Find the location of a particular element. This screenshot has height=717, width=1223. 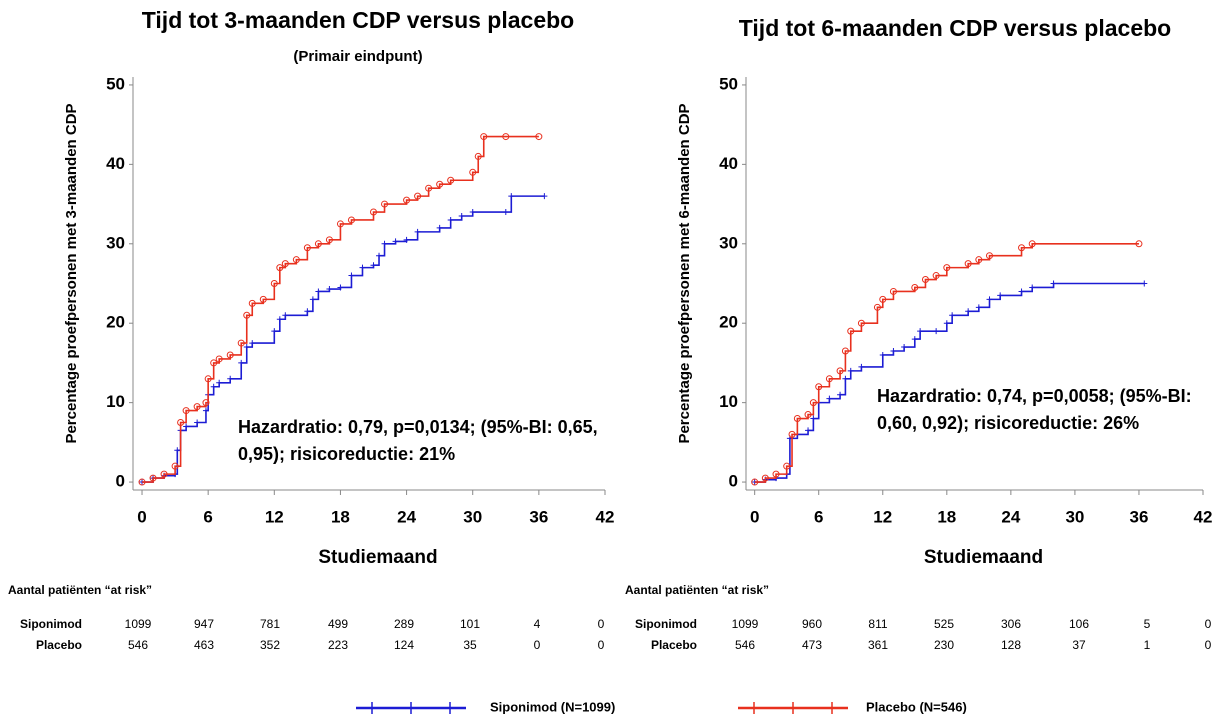

risk-row-label: Siponimod is located at coordinates (666, 624).